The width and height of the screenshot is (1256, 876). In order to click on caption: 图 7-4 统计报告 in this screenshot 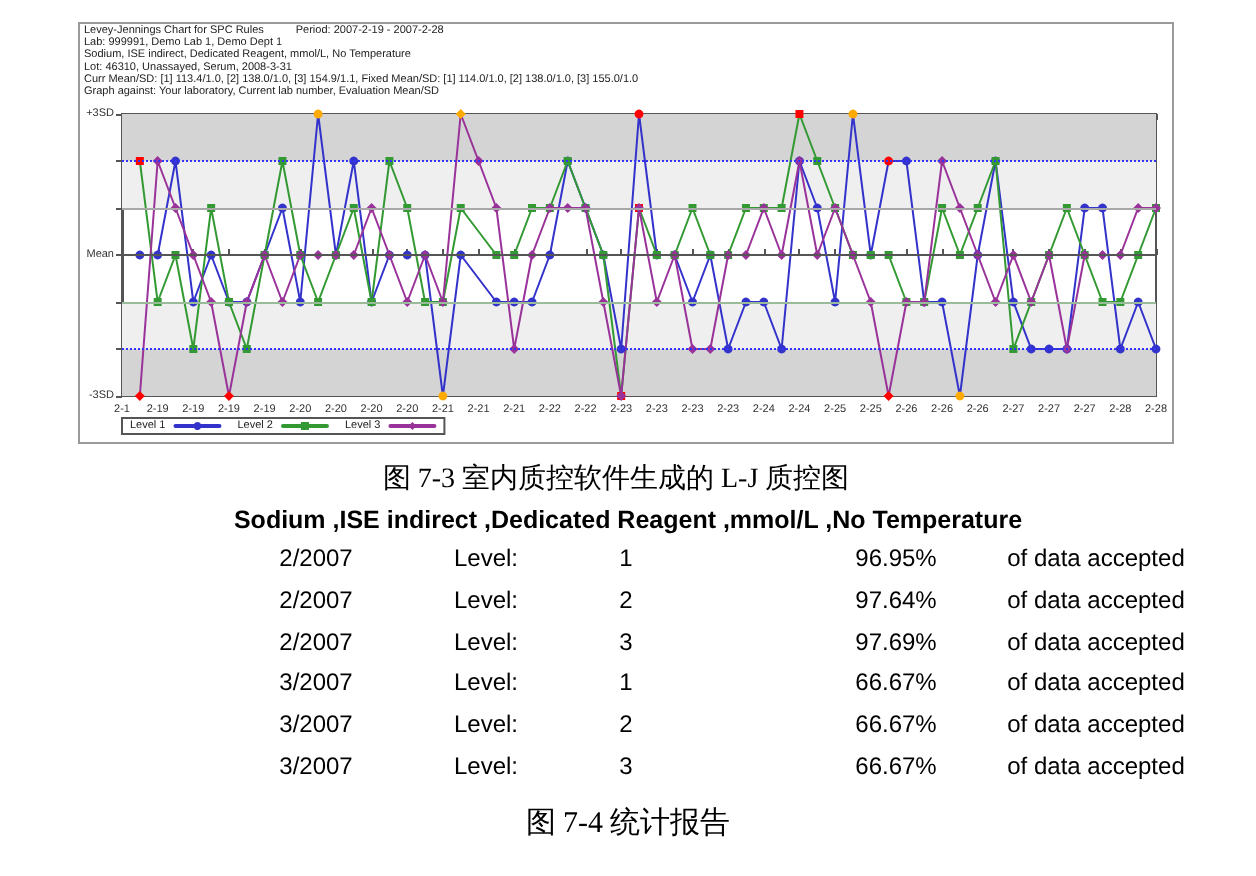, I will do `click(628, 823)`.